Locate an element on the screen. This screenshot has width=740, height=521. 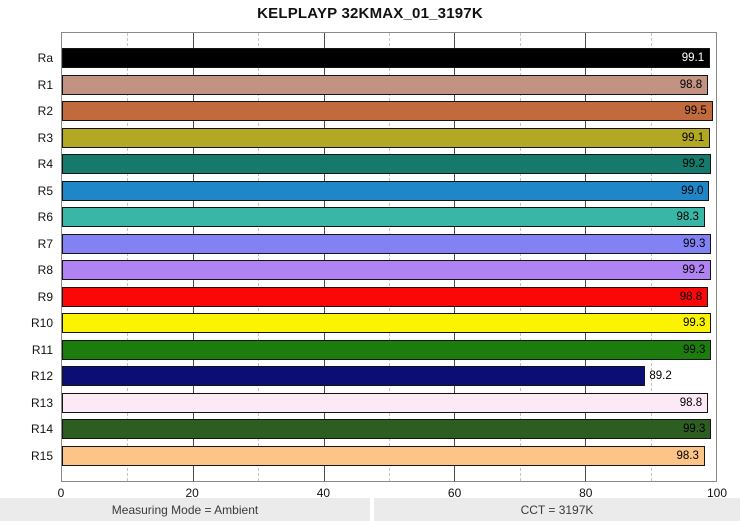
y-axis-label: R11 is located at coordinates (42, 349).